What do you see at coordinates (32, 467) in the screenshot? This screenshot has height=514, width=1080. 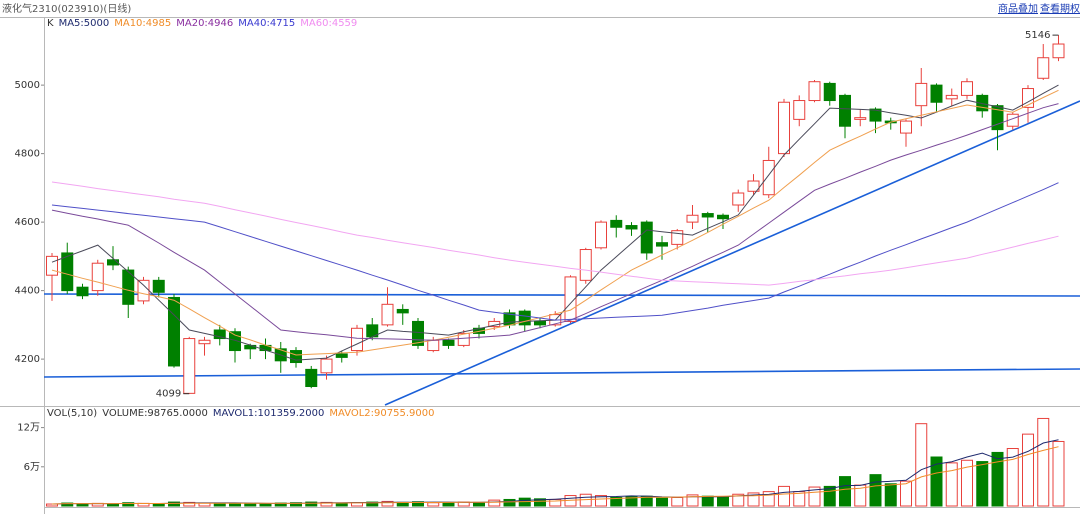 I see `y-tick-label: 6万` at bounding box center [32, 467].